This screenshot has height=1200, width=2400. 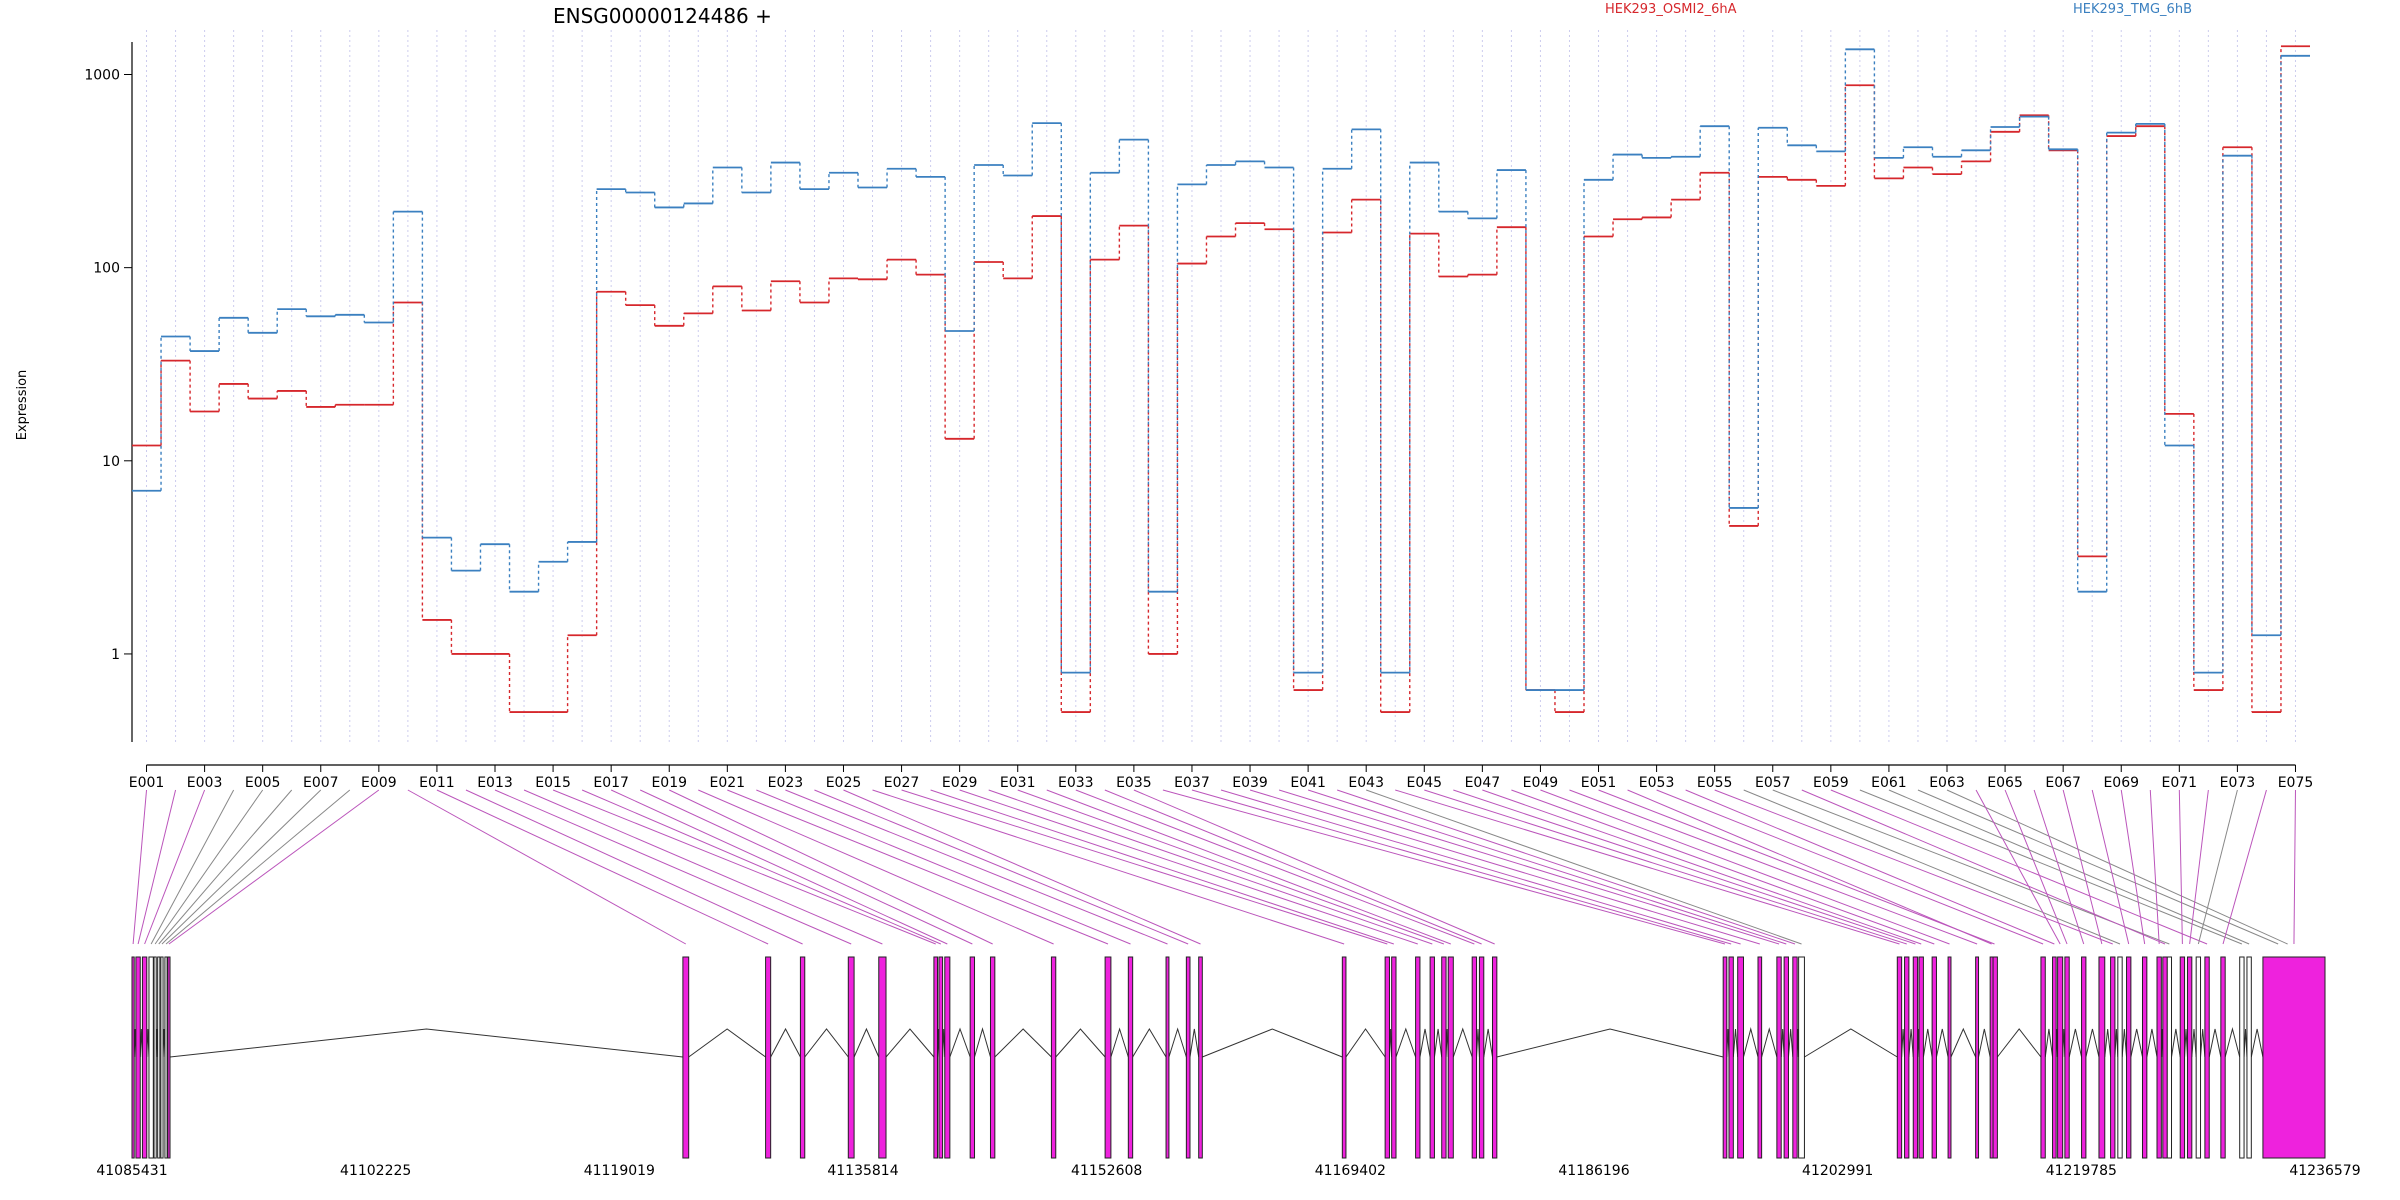 I want to click on x-tick-label: E017, so click(x=611, y=783).